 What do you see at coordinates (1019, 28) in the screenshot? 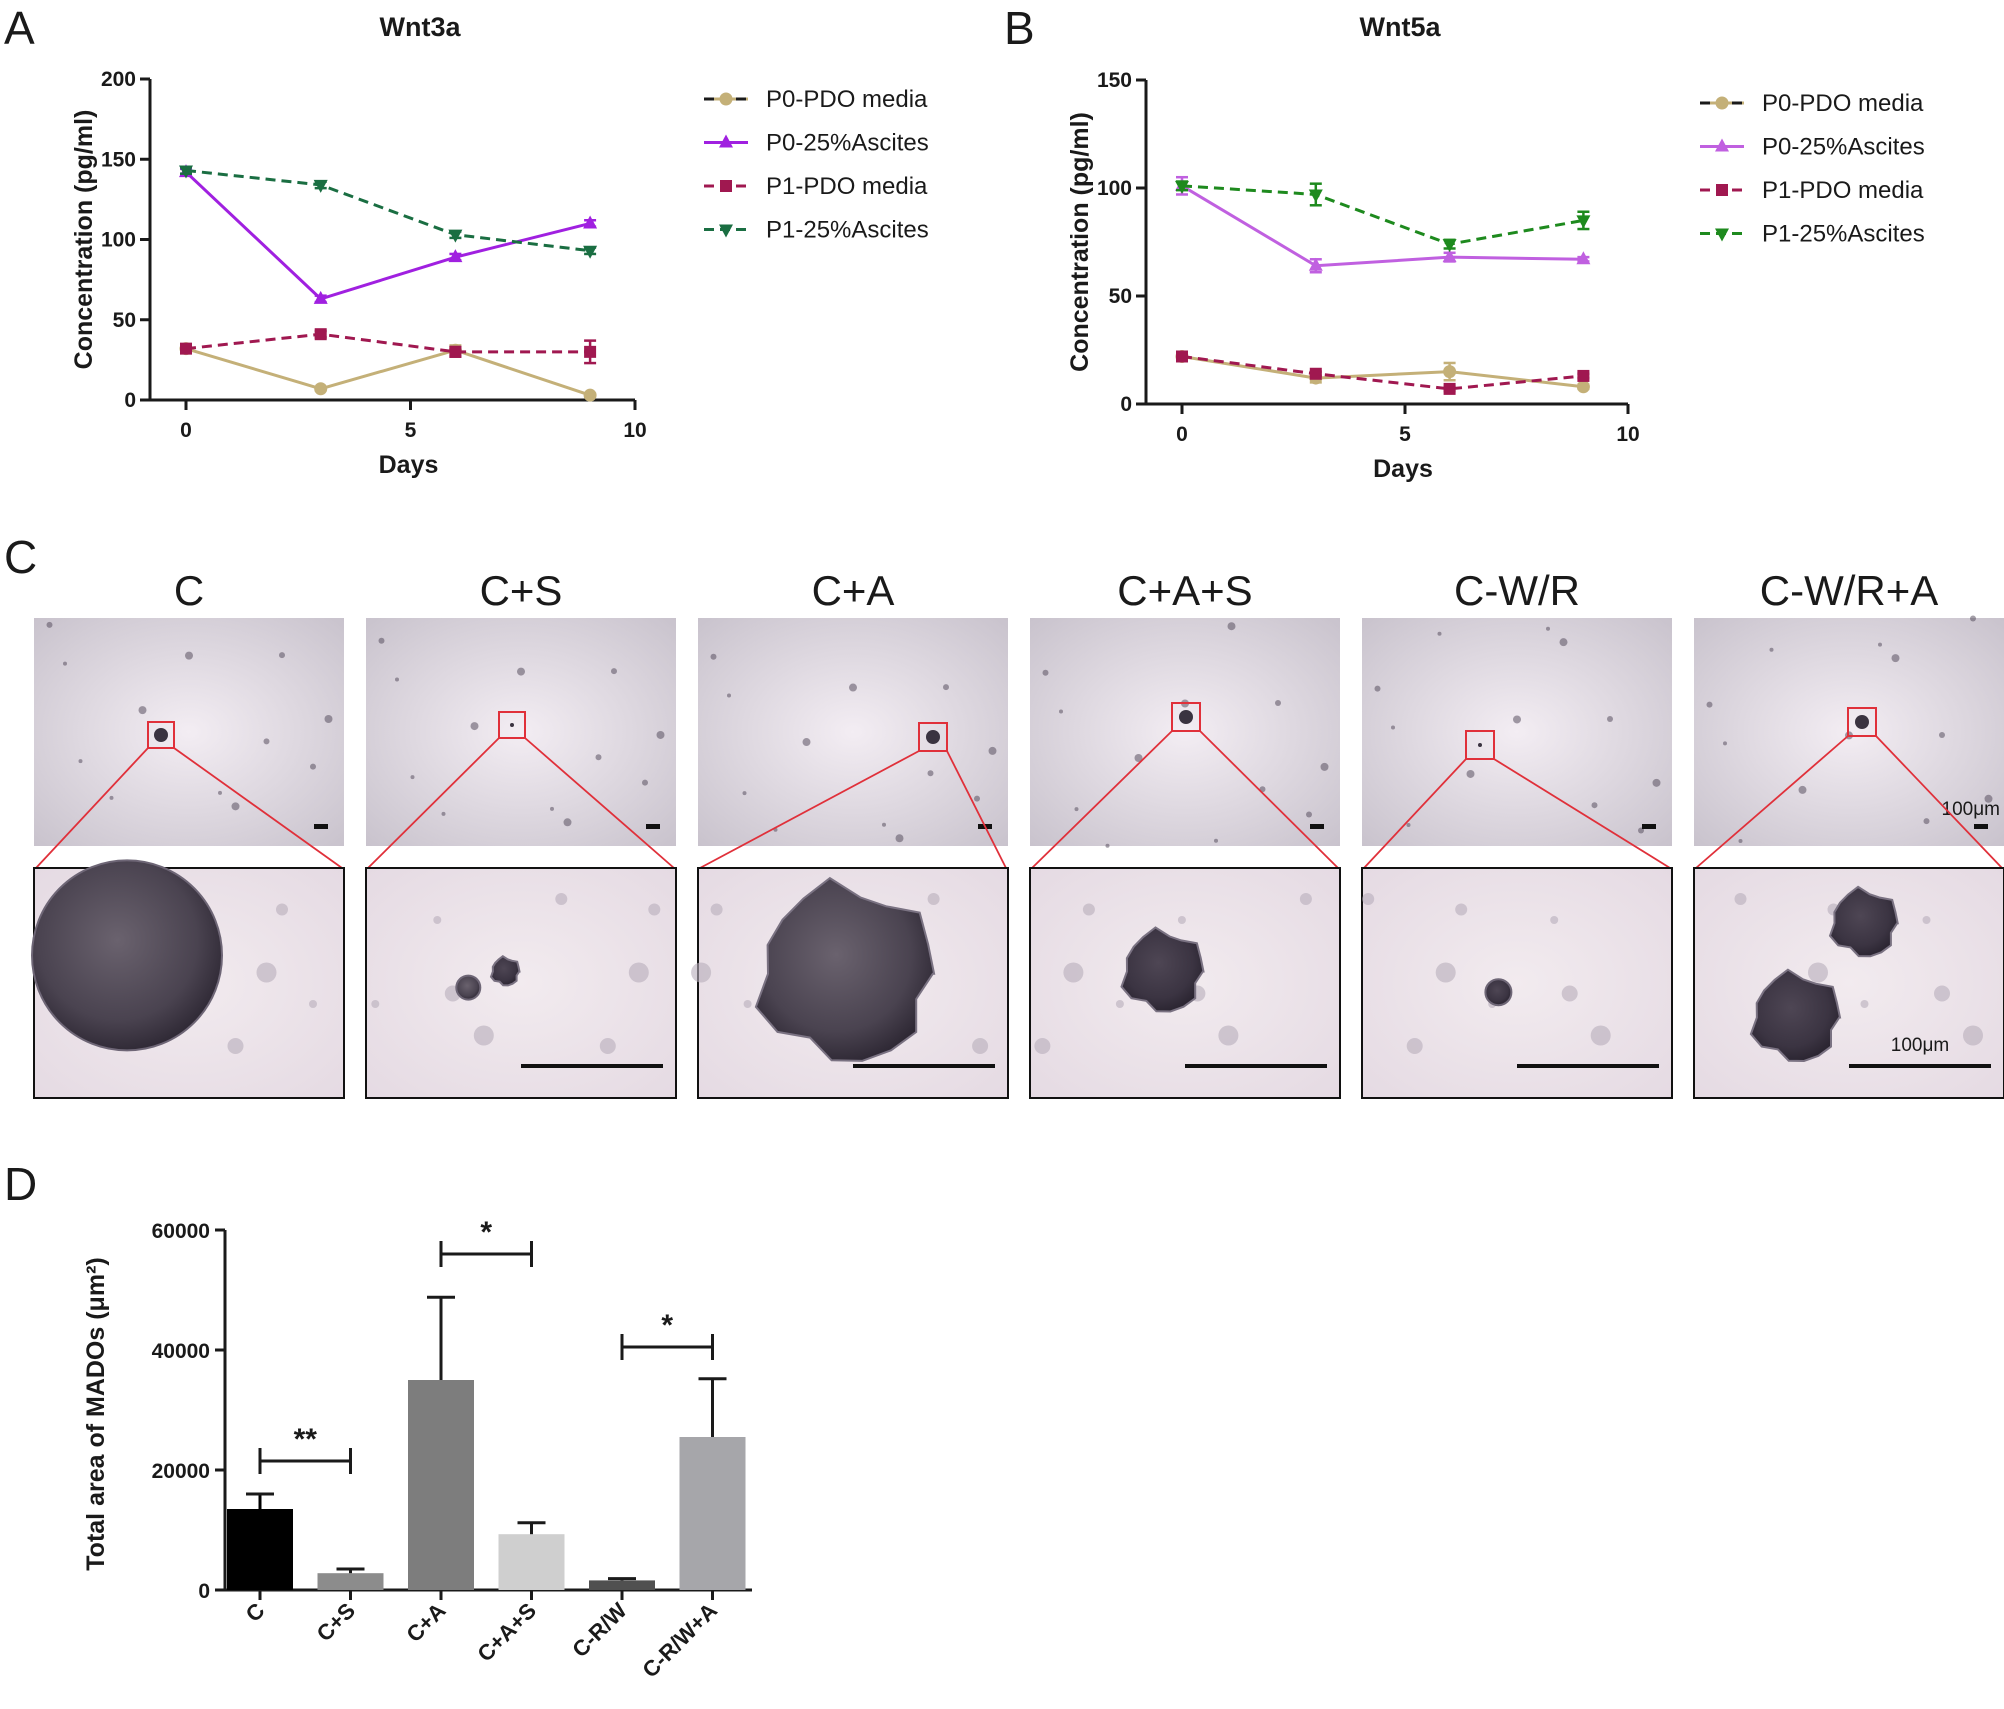
I see `panel-label-b: B` at bounding box center [1019, 28].